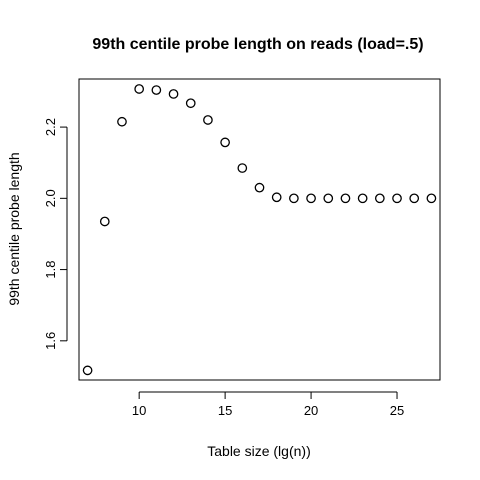 This screenshot has width=480, height=480. Describe the element at coordinates (311, 410) in the screenshot. I see `x-tick-label: 20` at that location.